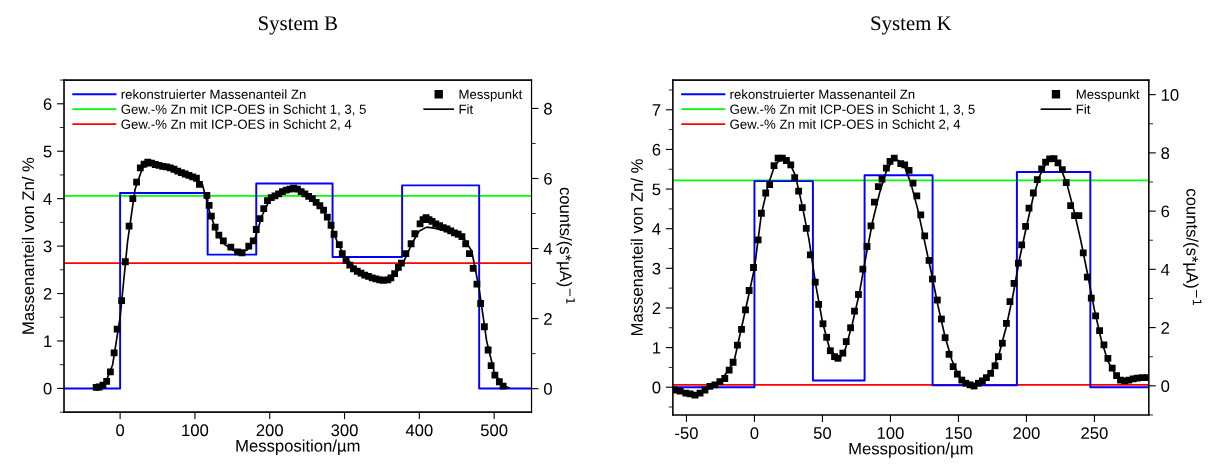 The height and width of the screenshot is (471, 1208). What do you see at coordinates (419, 430) in the screenshot?
I see `x-tick-label: 400` at bounding box center [419, 430].